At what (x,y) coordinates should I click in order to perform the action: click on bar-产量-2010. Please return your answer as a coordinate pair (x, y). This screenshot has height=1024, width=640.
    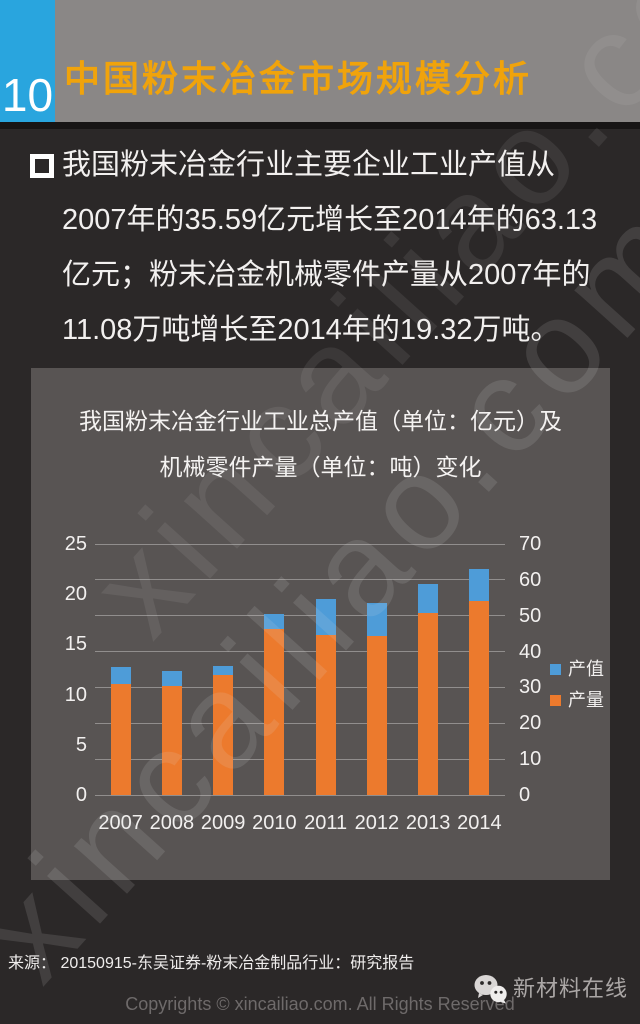
    Looking at the image, I should click on (274, 712).